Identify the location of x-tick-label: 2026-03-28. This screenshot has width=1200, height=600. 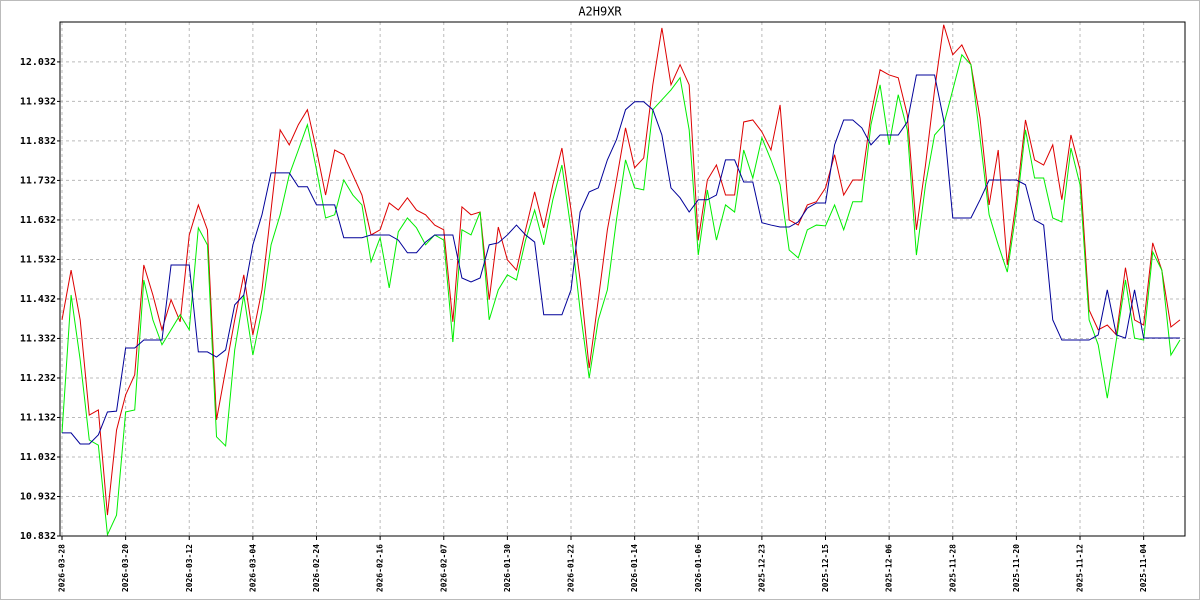
(62, 568).